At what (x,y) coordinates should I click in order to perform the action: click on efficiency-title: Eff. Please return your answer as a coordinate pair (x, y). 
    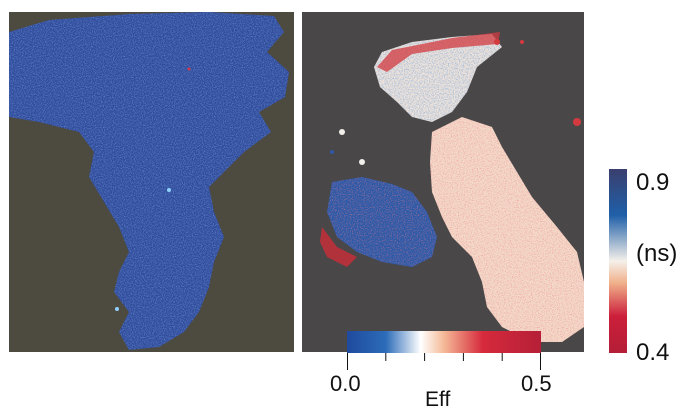
    Looking at the image, I should click on (438, 399).